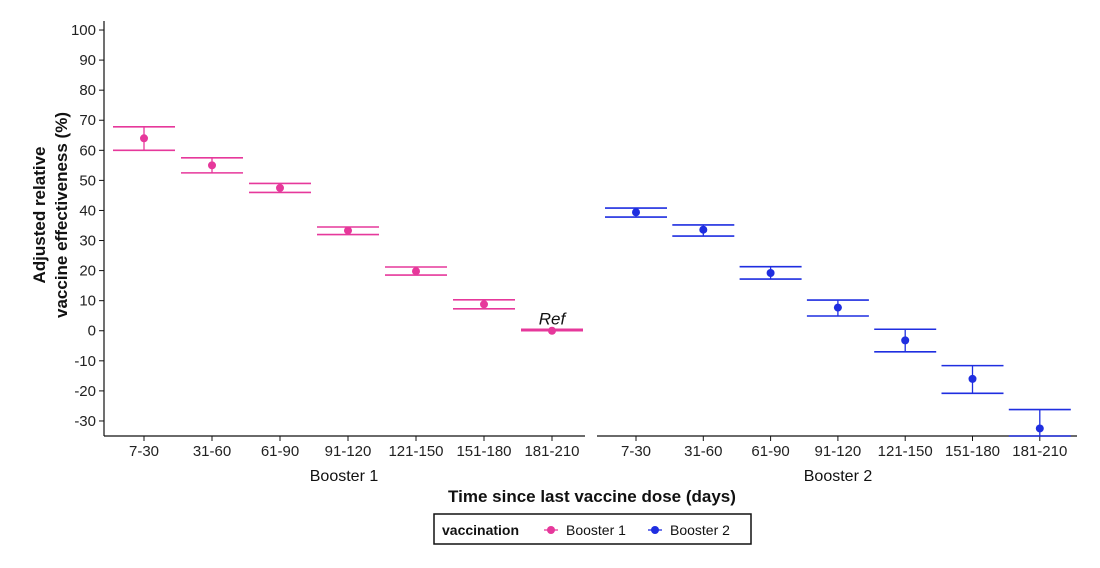  Describe the element at coordinates (85, 421) in the screenshot. I see `y-tick-label: -30` at that location.